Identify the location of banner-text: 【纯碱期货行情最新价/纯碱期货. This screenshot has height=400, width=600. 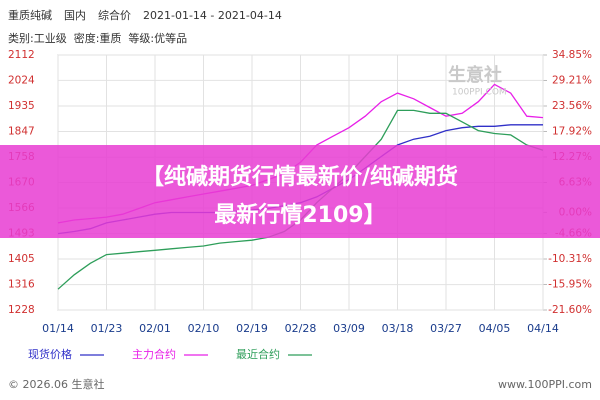
(300, 177).